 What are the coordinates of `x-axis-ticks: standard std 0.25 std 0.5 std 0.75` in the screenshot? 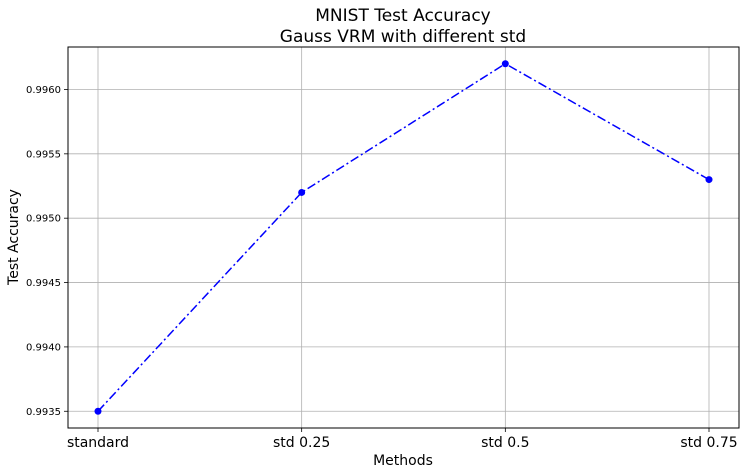 It's located at (402, 439).